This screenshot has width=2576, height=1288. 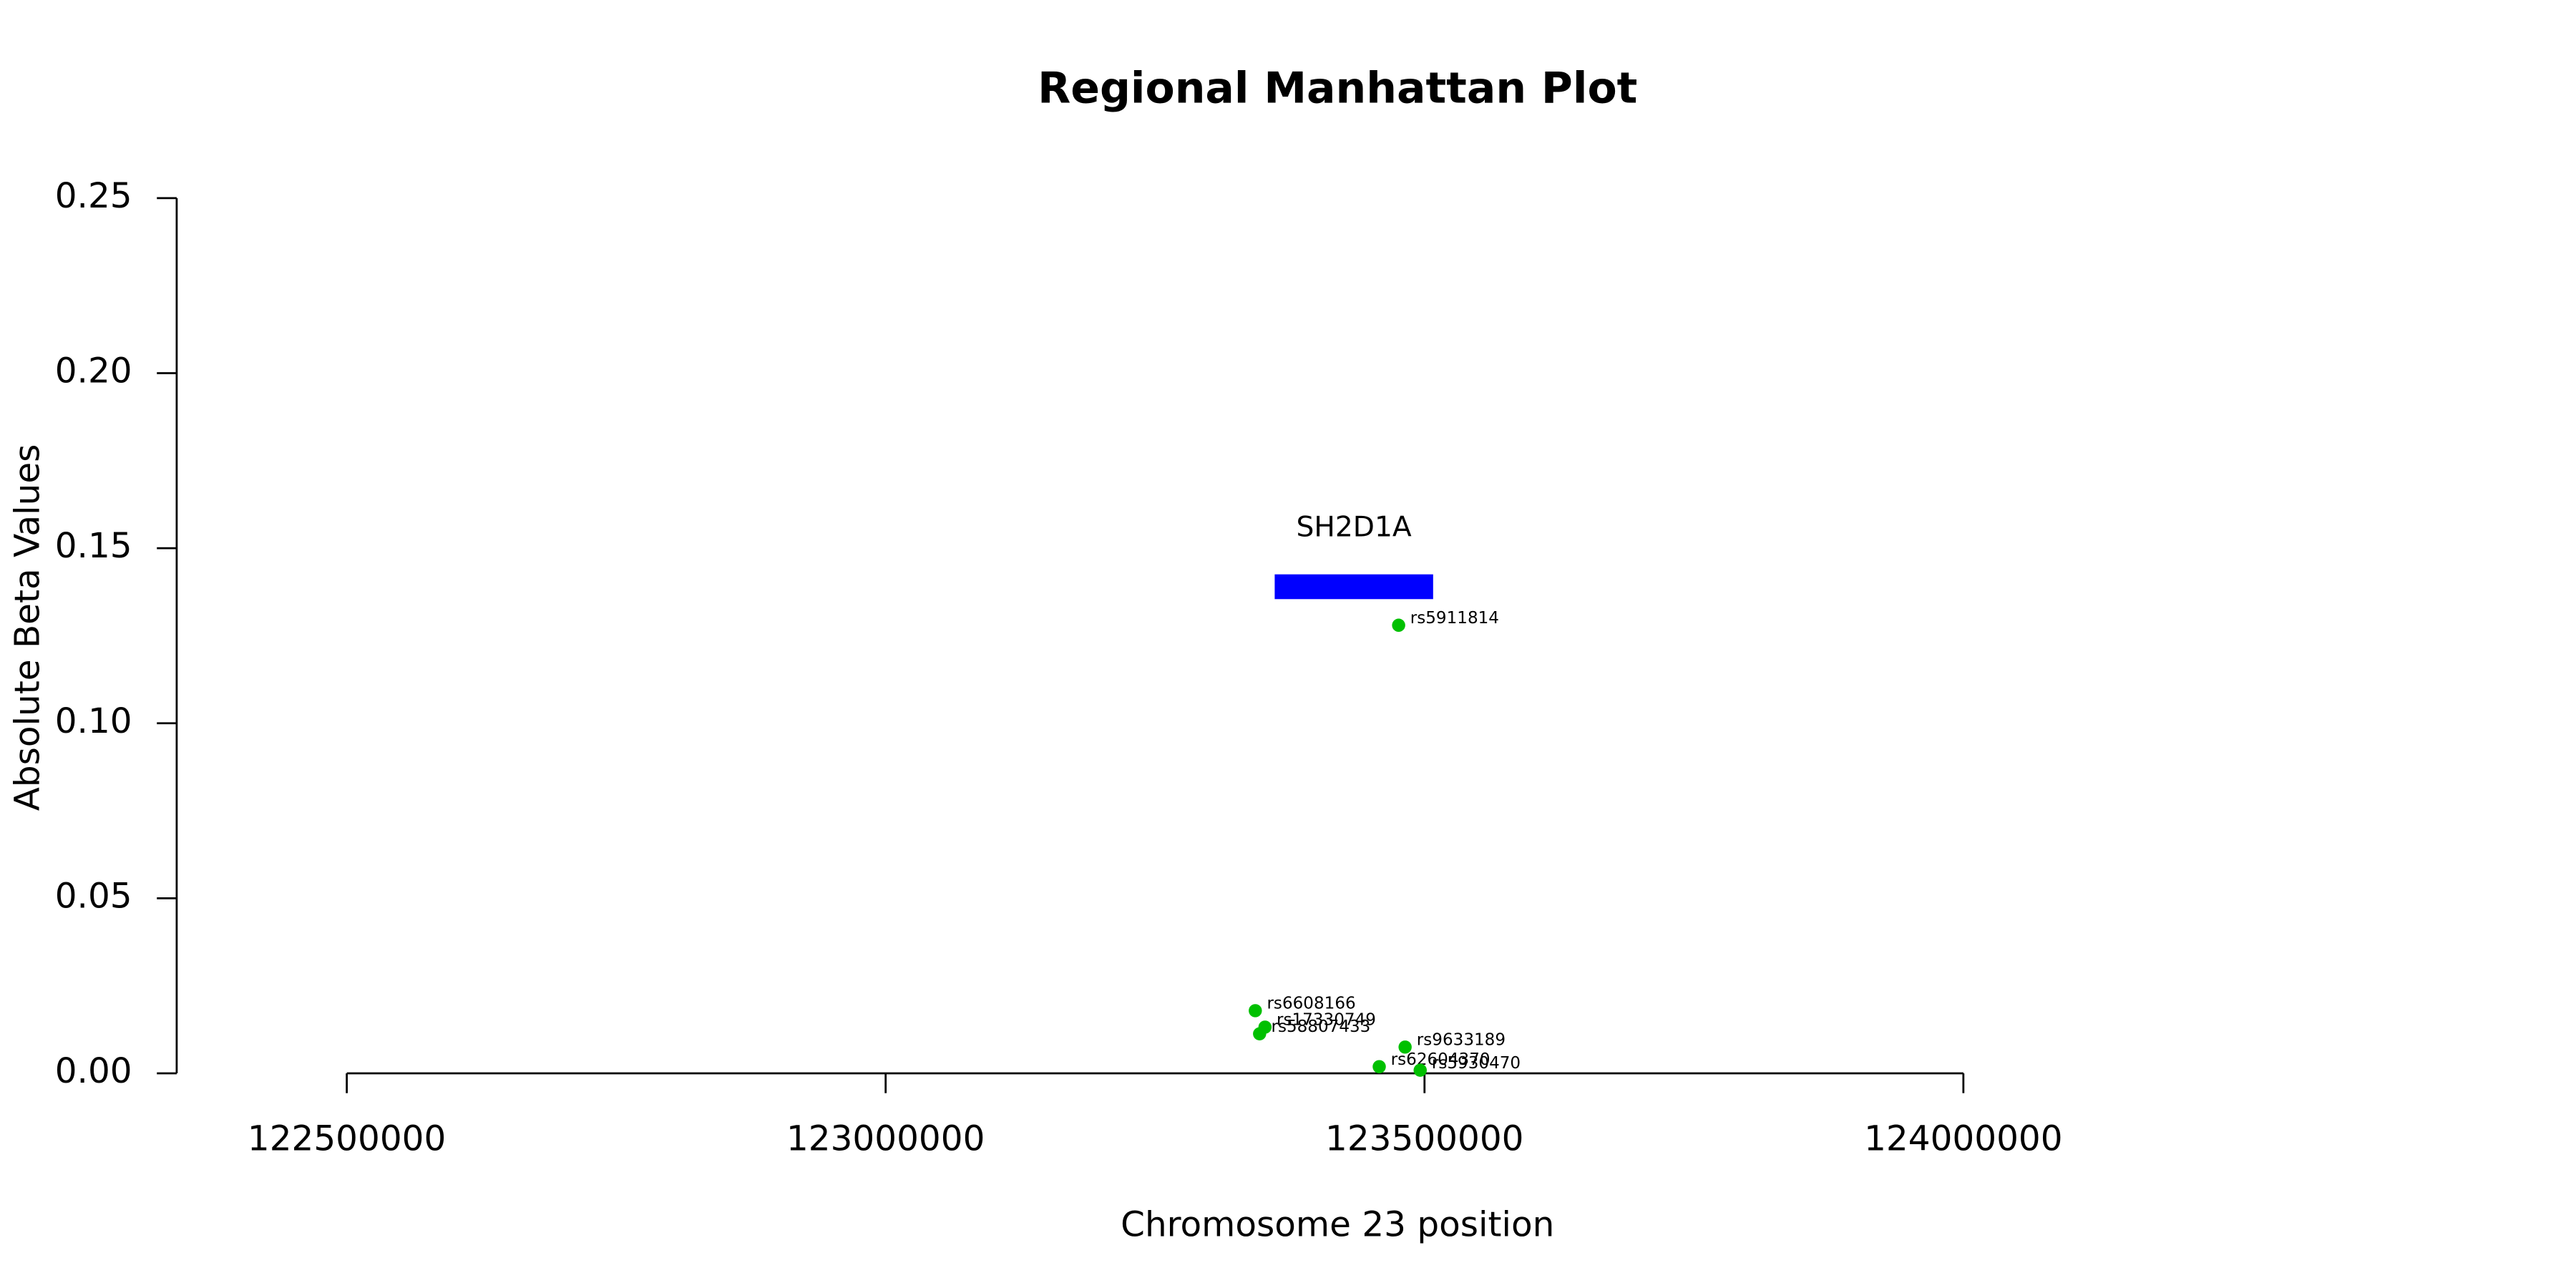 What do you see at coordinates (93, 196) in the screenshot?
I see `y-tick-label: 0.25` at bounding box center [93, 196].